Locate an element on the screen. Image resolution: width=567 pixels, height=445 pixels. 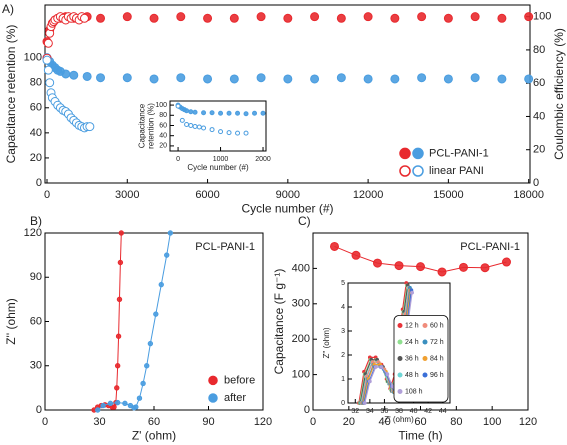
y-tick-label: 200 is located at coordinates (301, 339).